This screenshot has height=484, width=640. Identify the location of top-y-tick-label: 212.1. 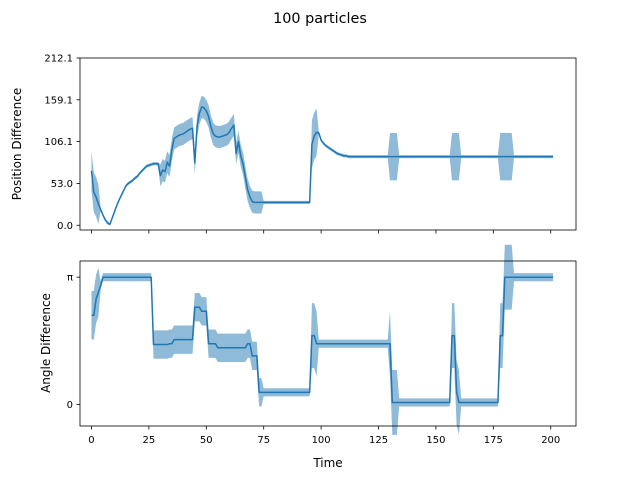
(58, 59).